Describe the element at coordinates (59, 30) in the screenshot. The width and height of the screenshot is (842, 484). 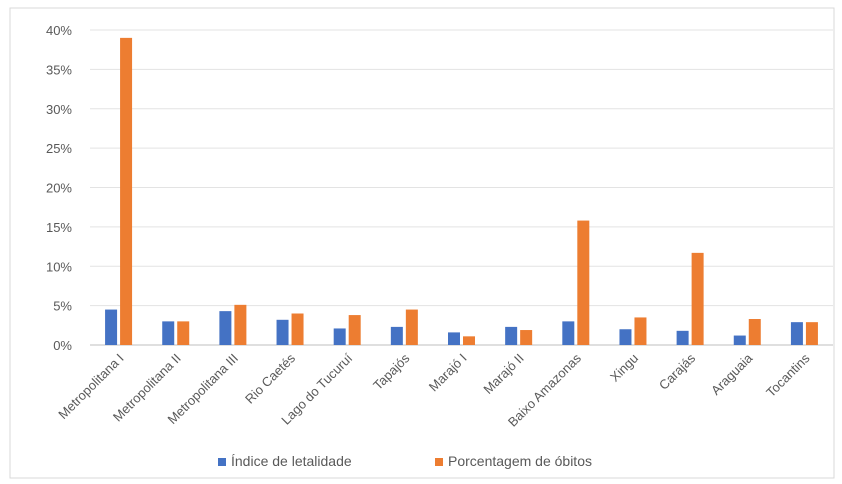
I see `y-tick-label: 40%` at that location.